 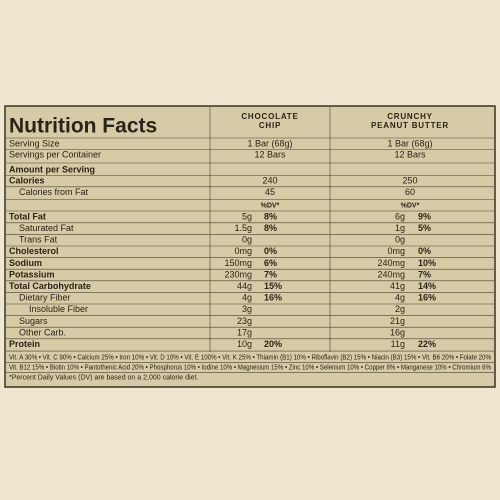 I want to click on row-label: Potassium, so click(x=32, y=274).